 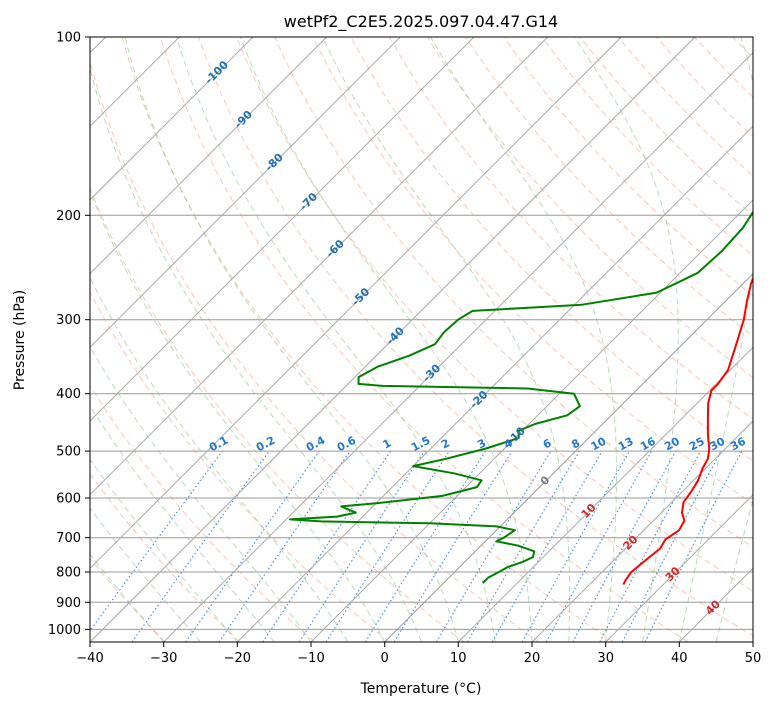 What do you see at coordinates (458, 658) in the screenshot?
I see `x-tick-label: 10` at bounding box center [458, 658].